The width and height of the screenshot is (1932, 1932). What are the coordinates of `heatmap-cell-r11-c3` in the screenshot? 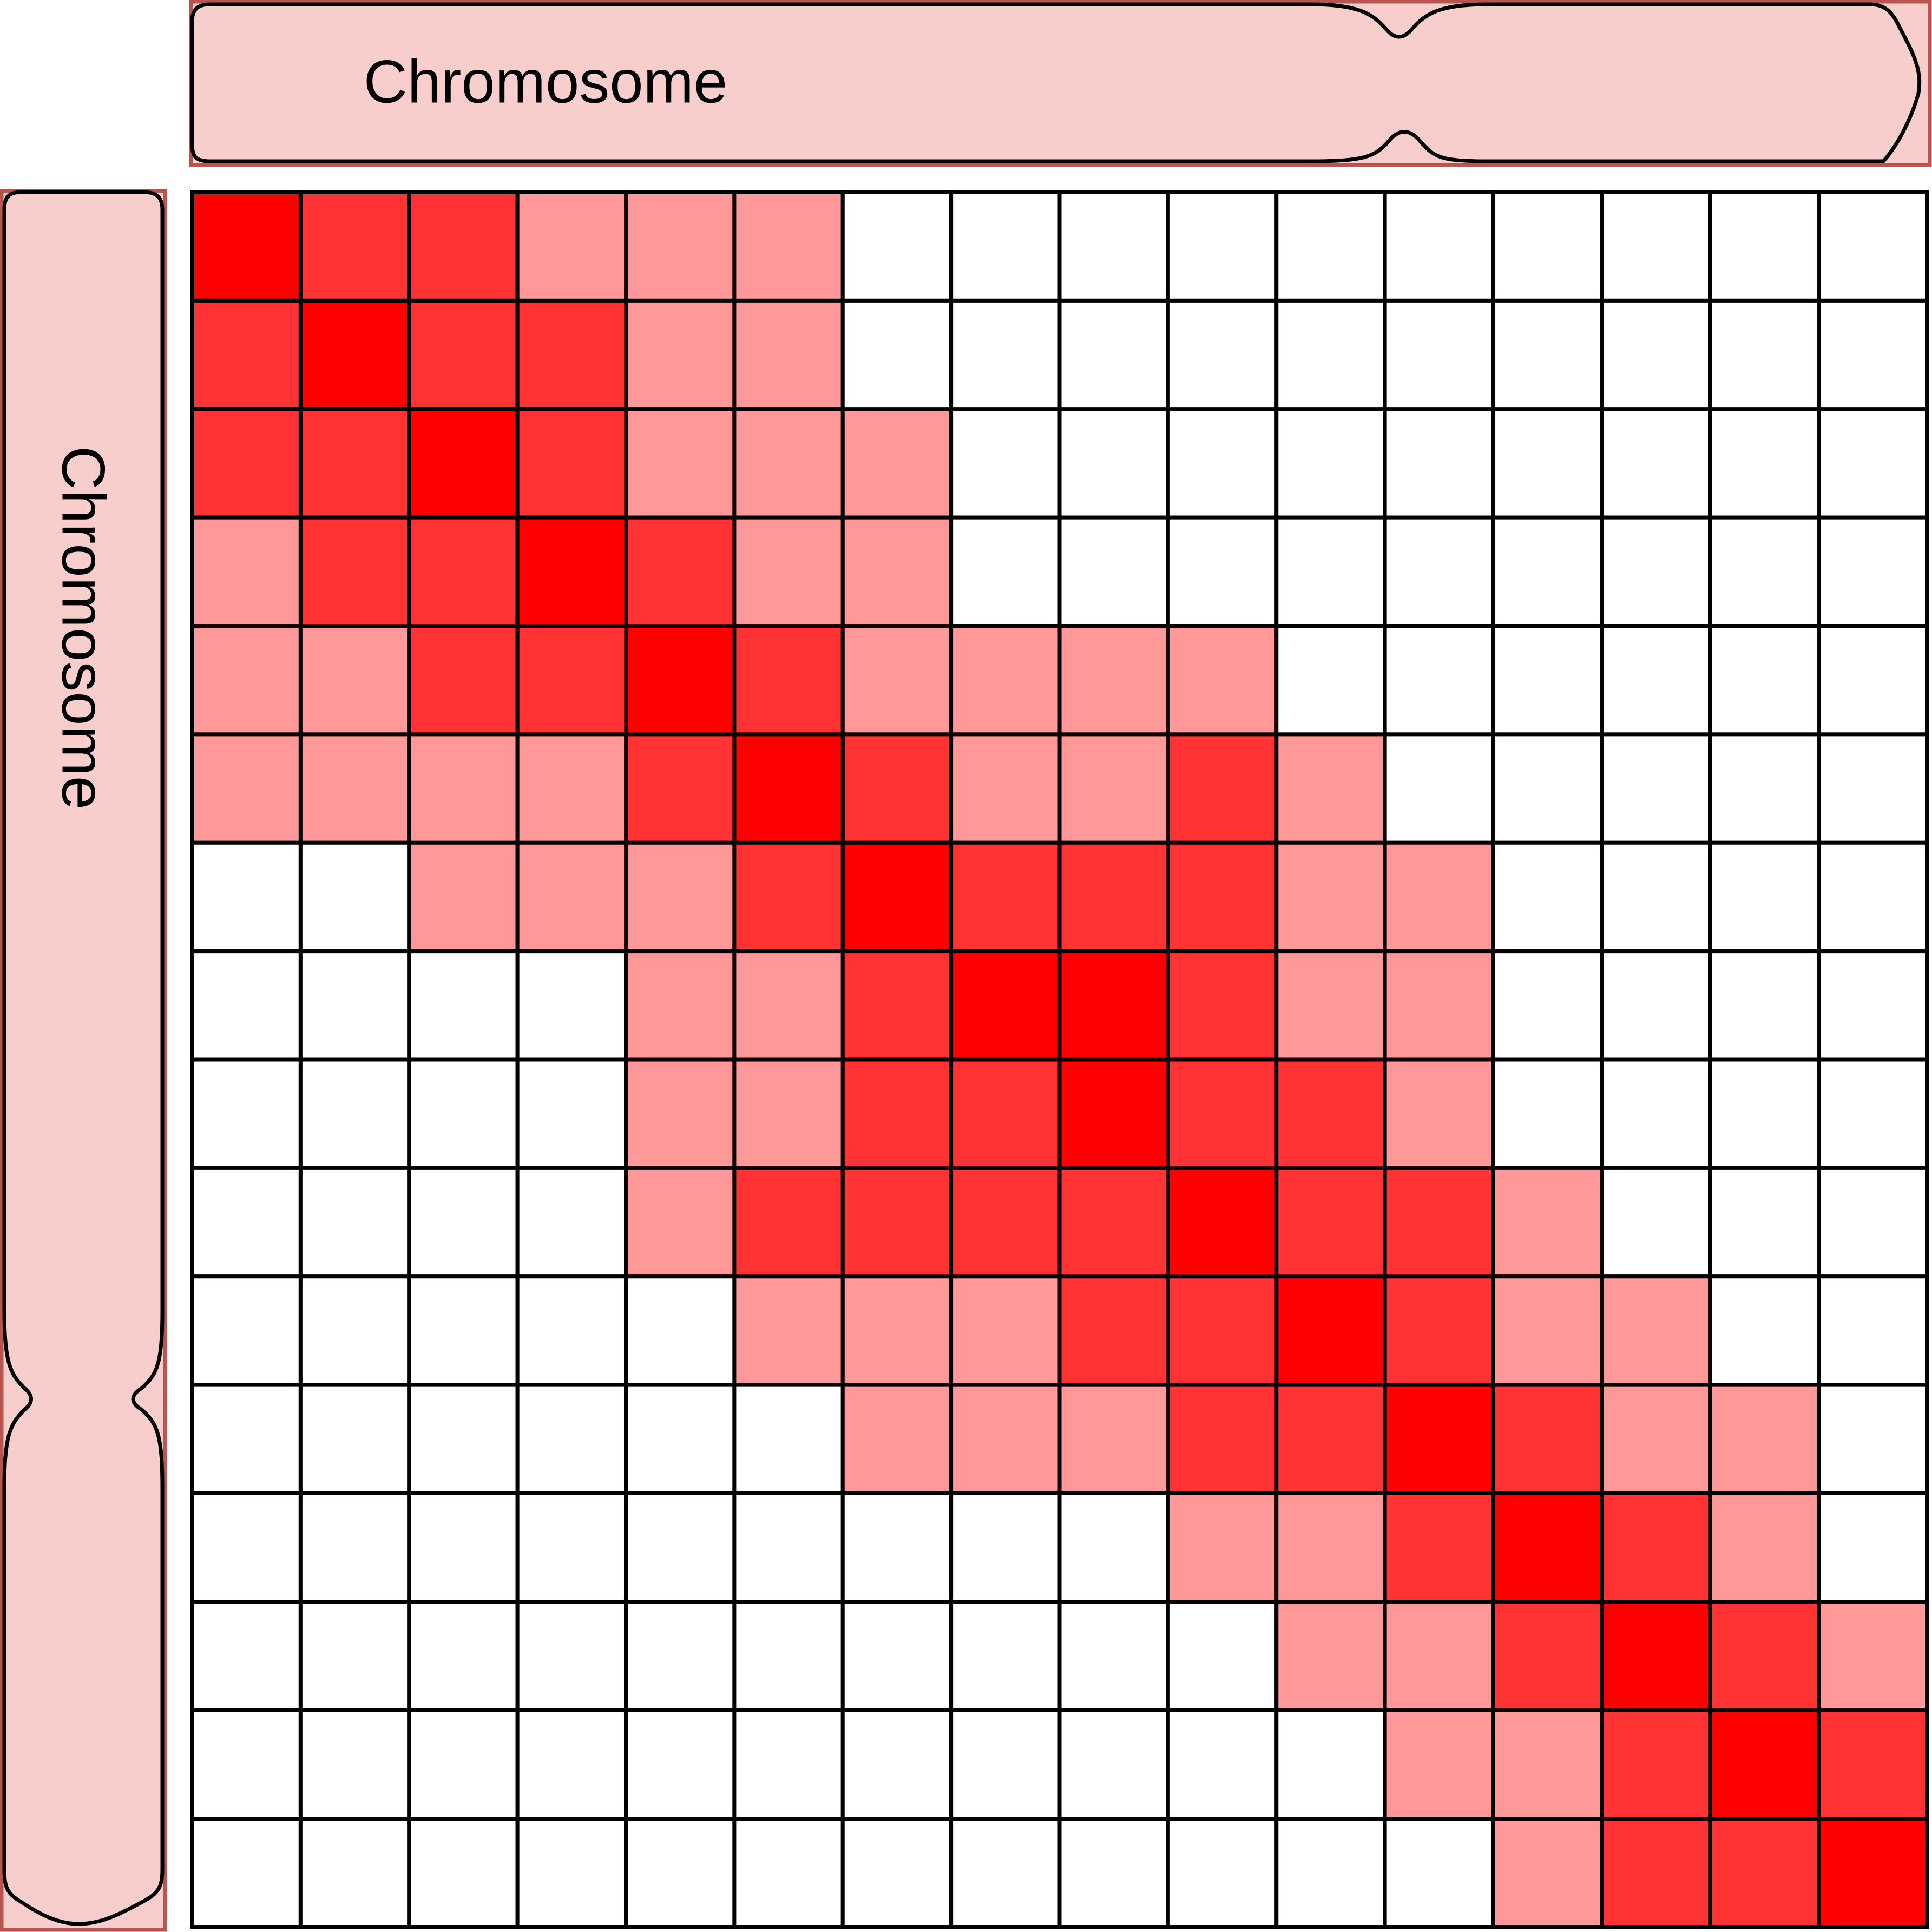 It's located at (571, 1439).